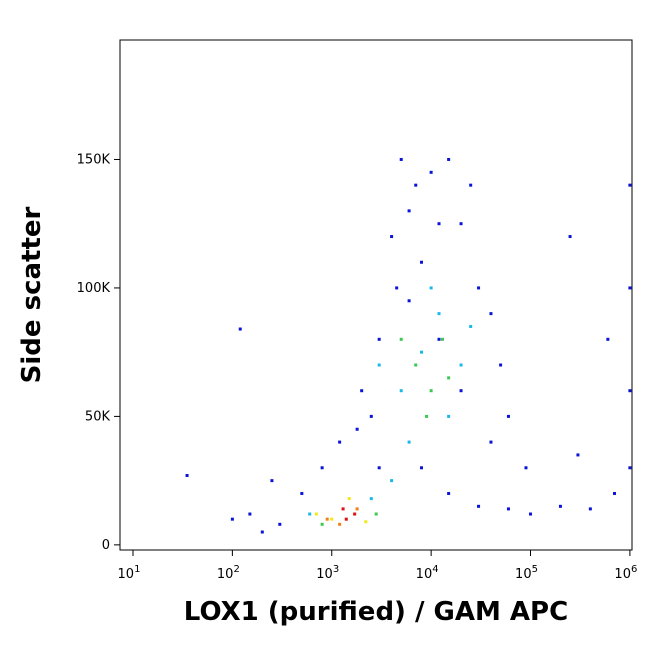 This screenshot has width=653, height=645. What do you see at coordinates (94, 288) in the screenshot?
I see `y-tick-label: 100K` at bounding box center [94, 288].